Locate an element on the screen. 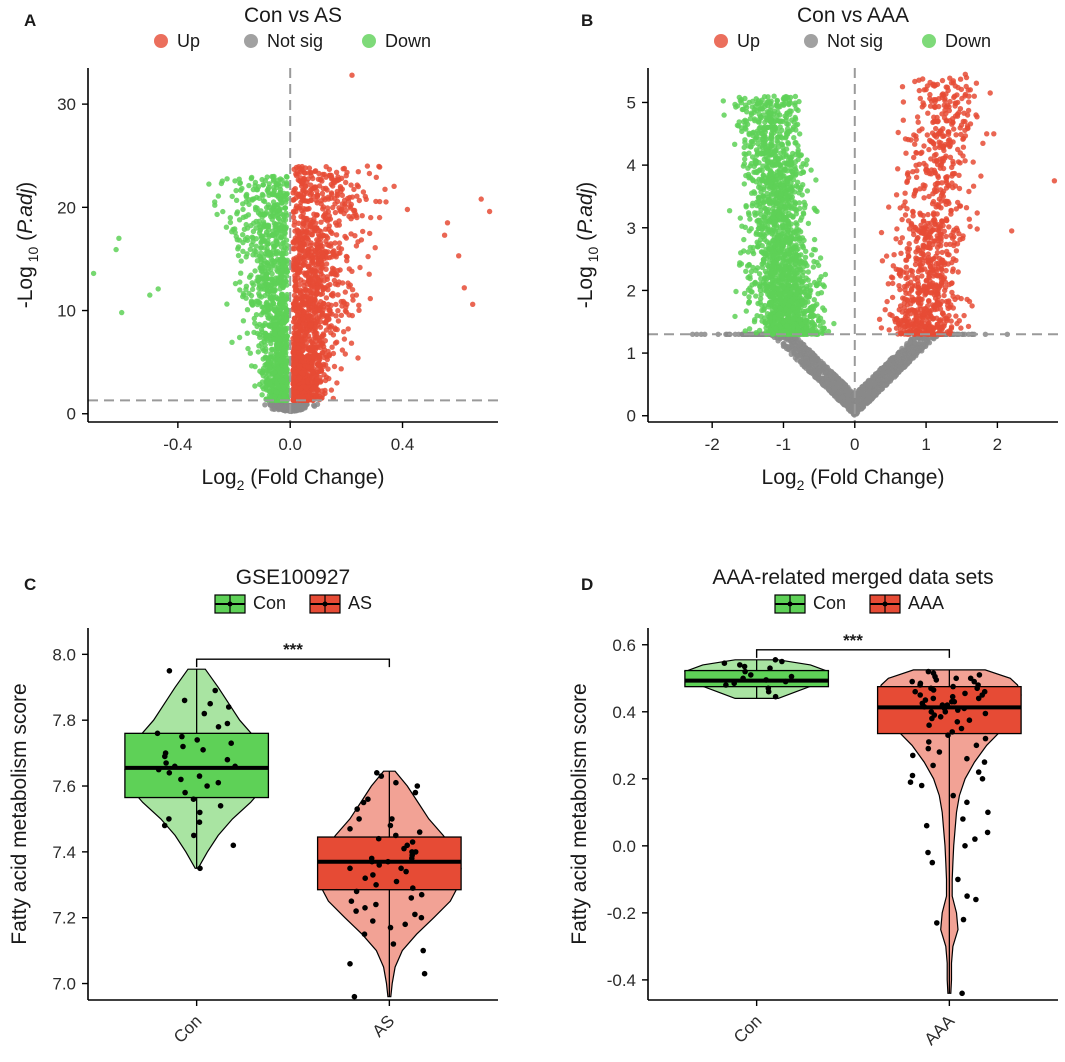 The width and height of the screenshot is (1065, 1062). x-tick-label: -0.4 is located at coordinates (177, 444).